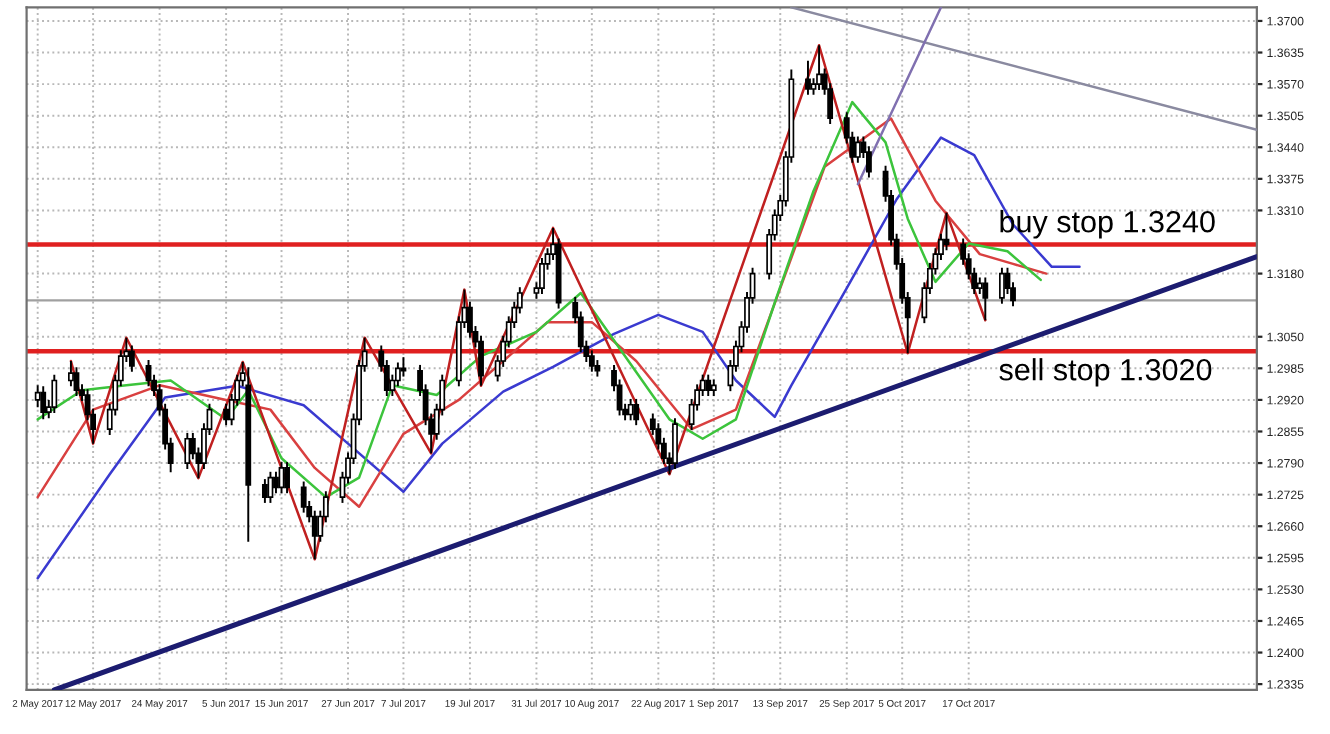  What do you see at coordinates (1105, 372) in the screenshot?
I see `ref-line-label: sell stop 1.3020` at bounding box center [1105, 372].